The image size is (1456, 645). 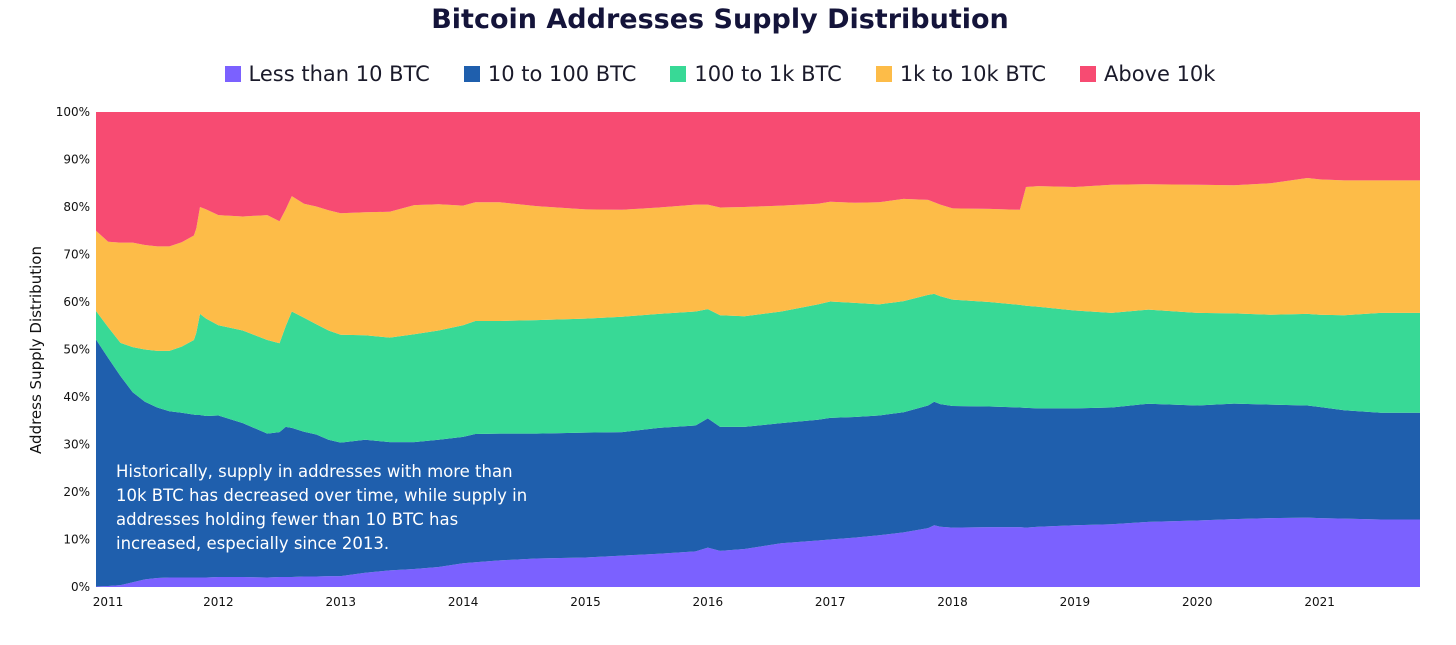 I want to click on y-tick-label: 20%, so click(x=76, y=492).